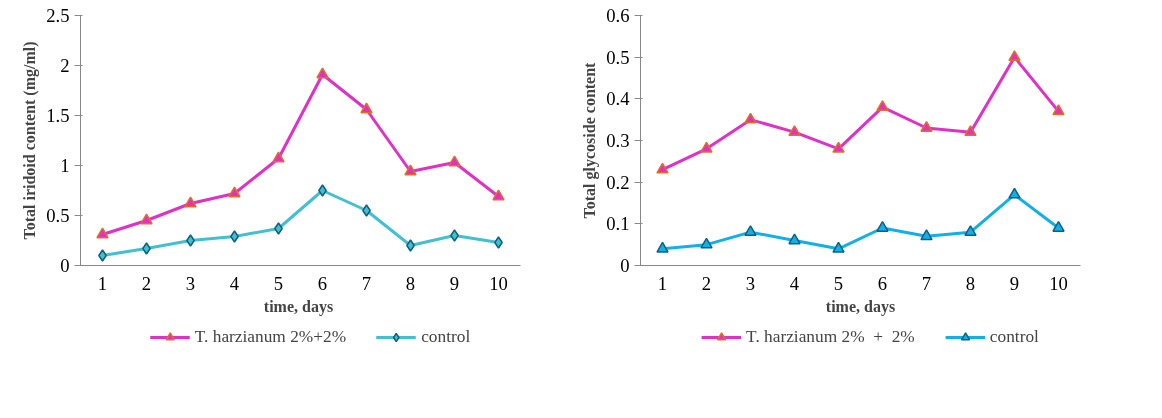 The image size is (1162, 418). Describe the element at coordinates (830, 337) in the screenshot. I see `legend-label: T. harzianum 2% + 2%` at that location.